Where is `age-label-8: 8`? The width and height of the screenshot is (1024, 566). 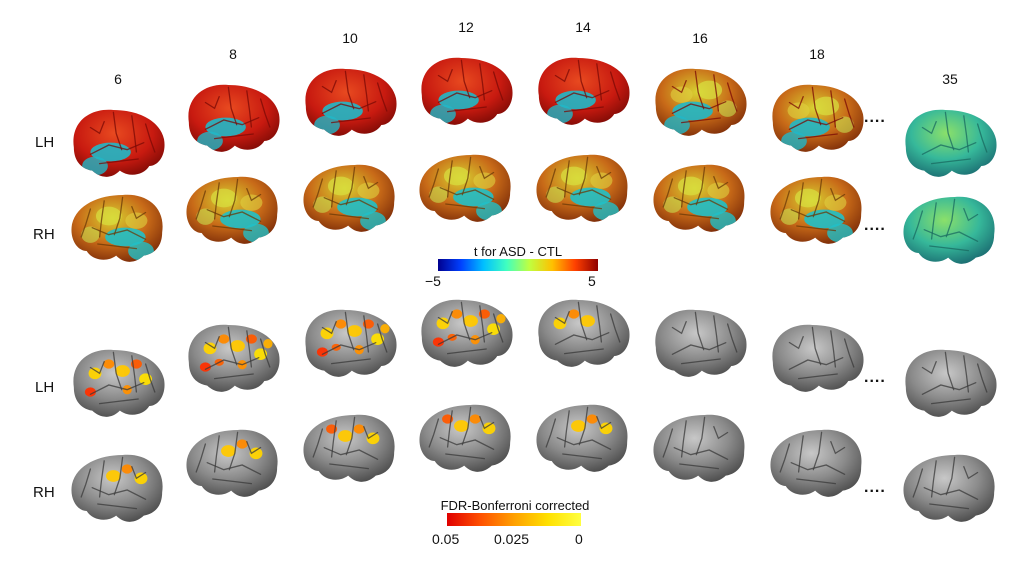 age-label-8: 8 is located at coordinates (233, 54).